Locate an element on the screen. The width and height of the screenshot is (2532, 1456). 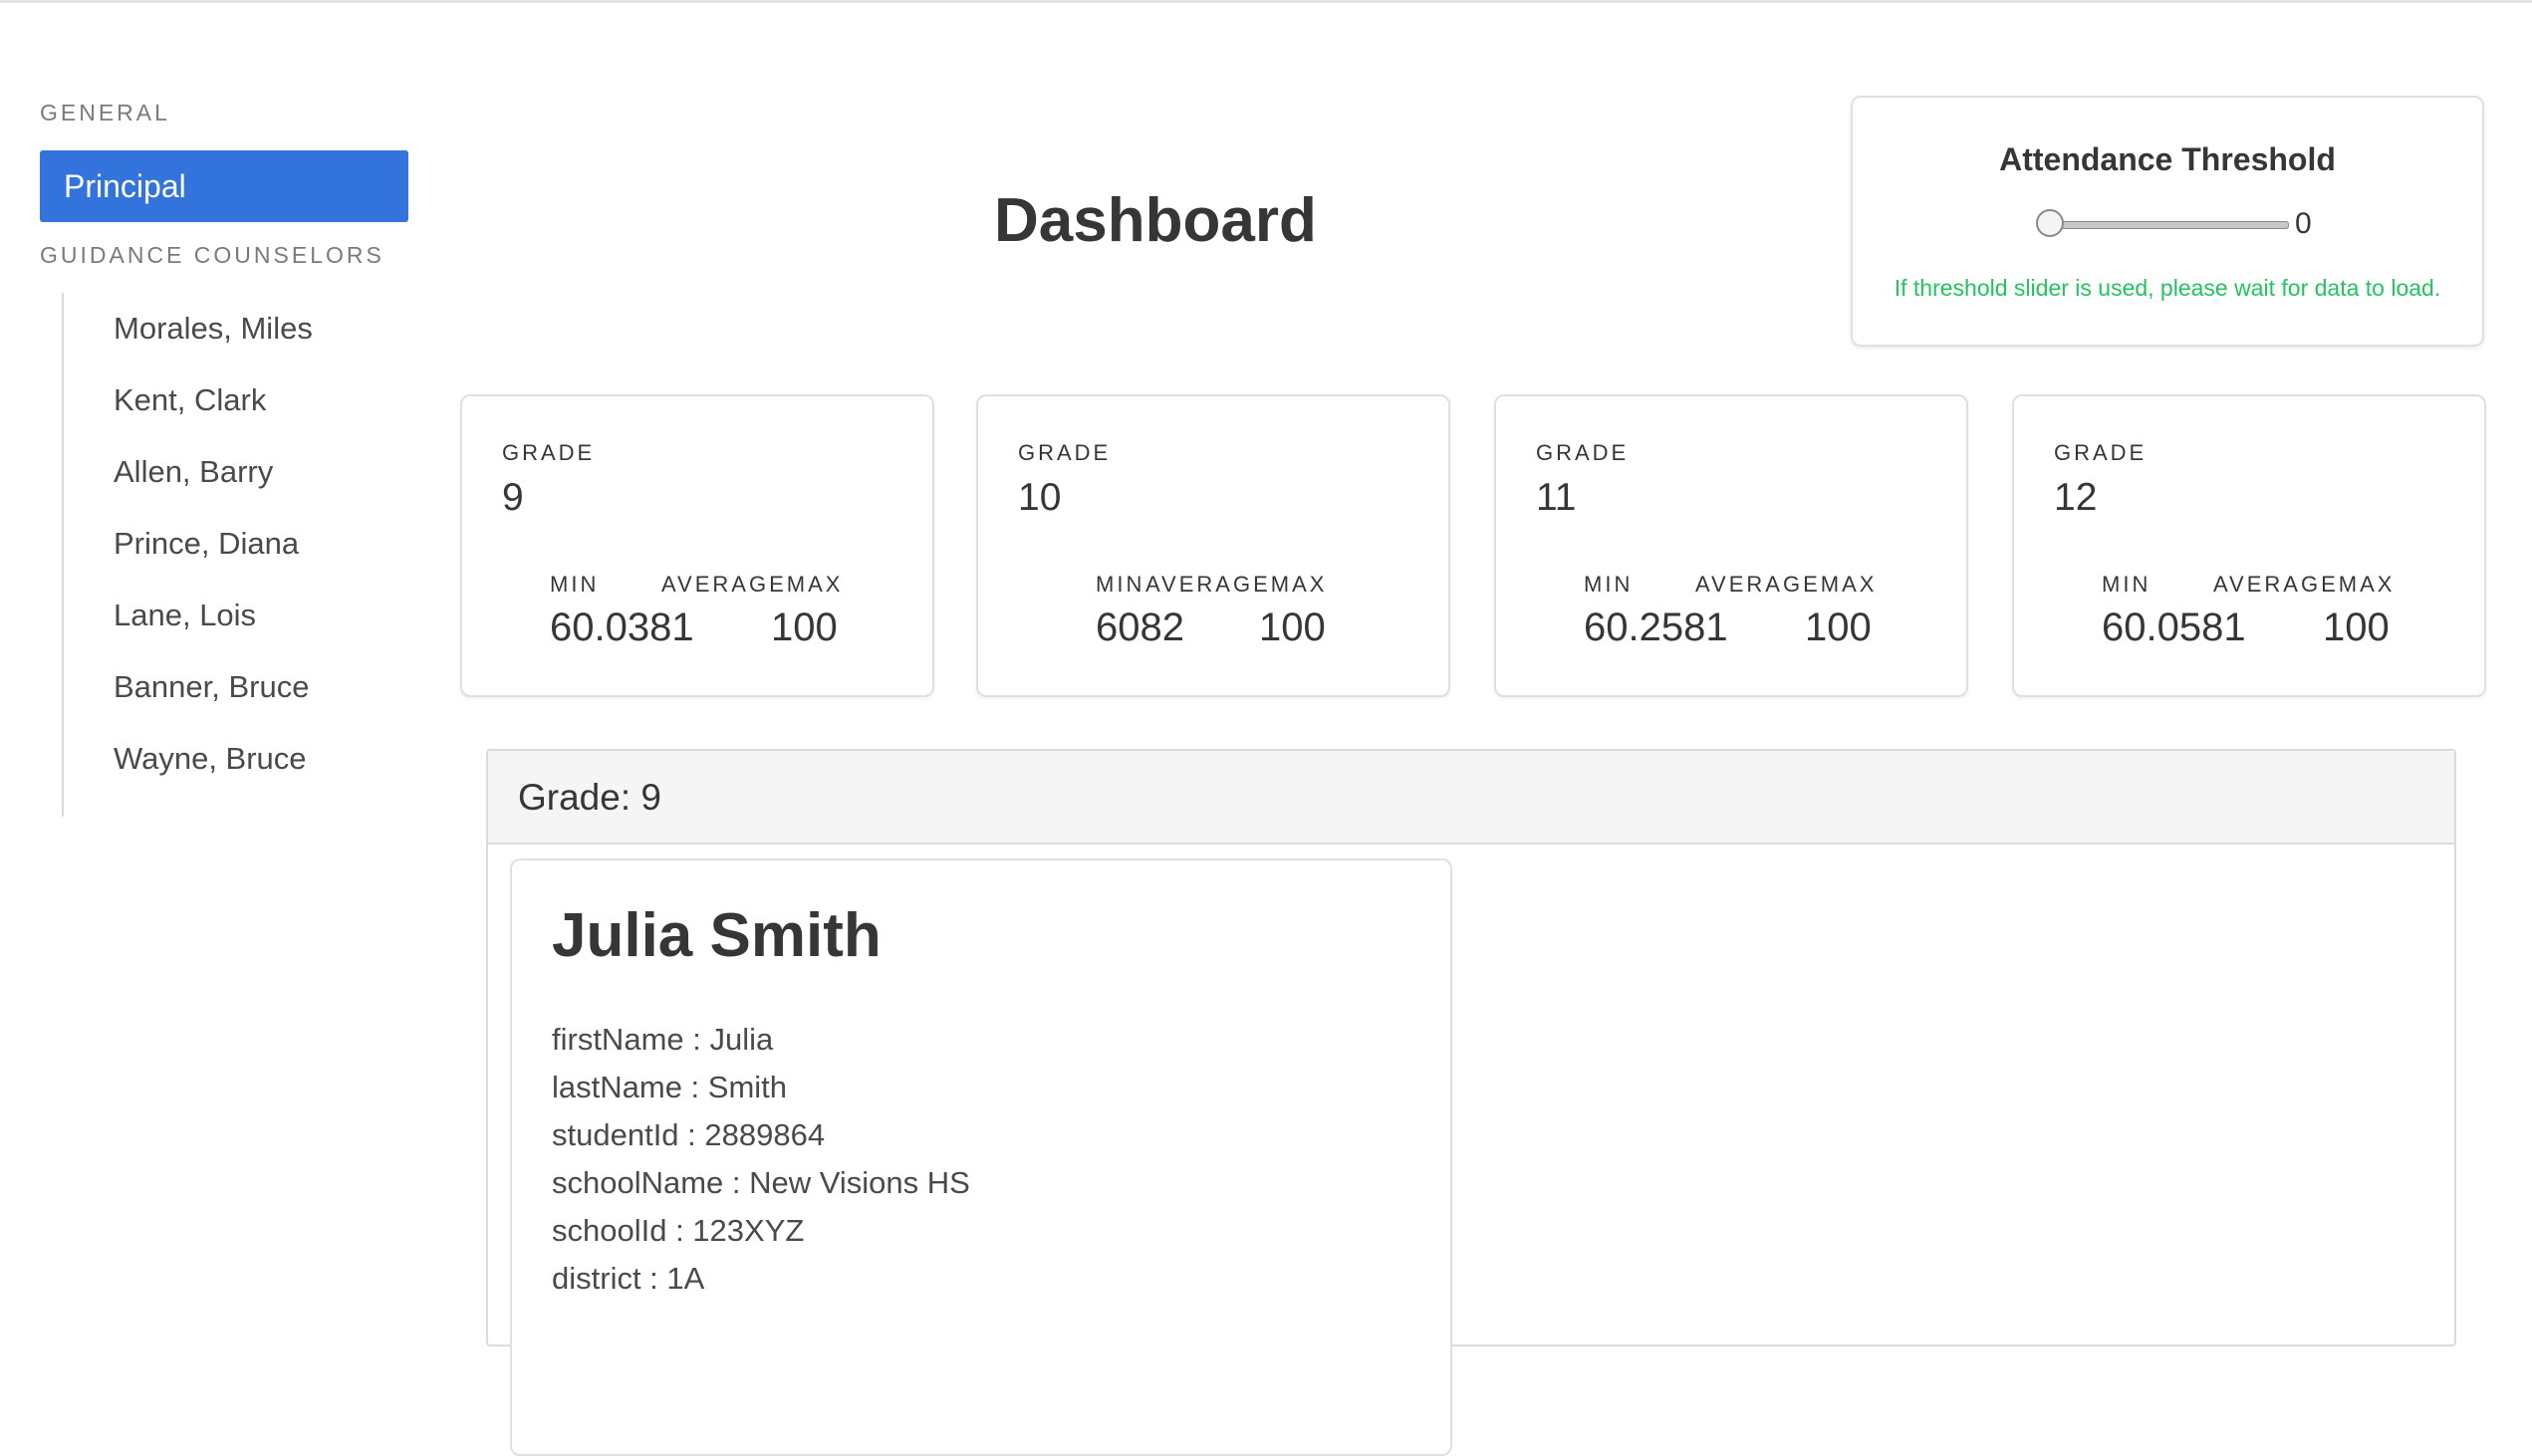
student-name: Julia Smith is located at coordinates (717, 935).